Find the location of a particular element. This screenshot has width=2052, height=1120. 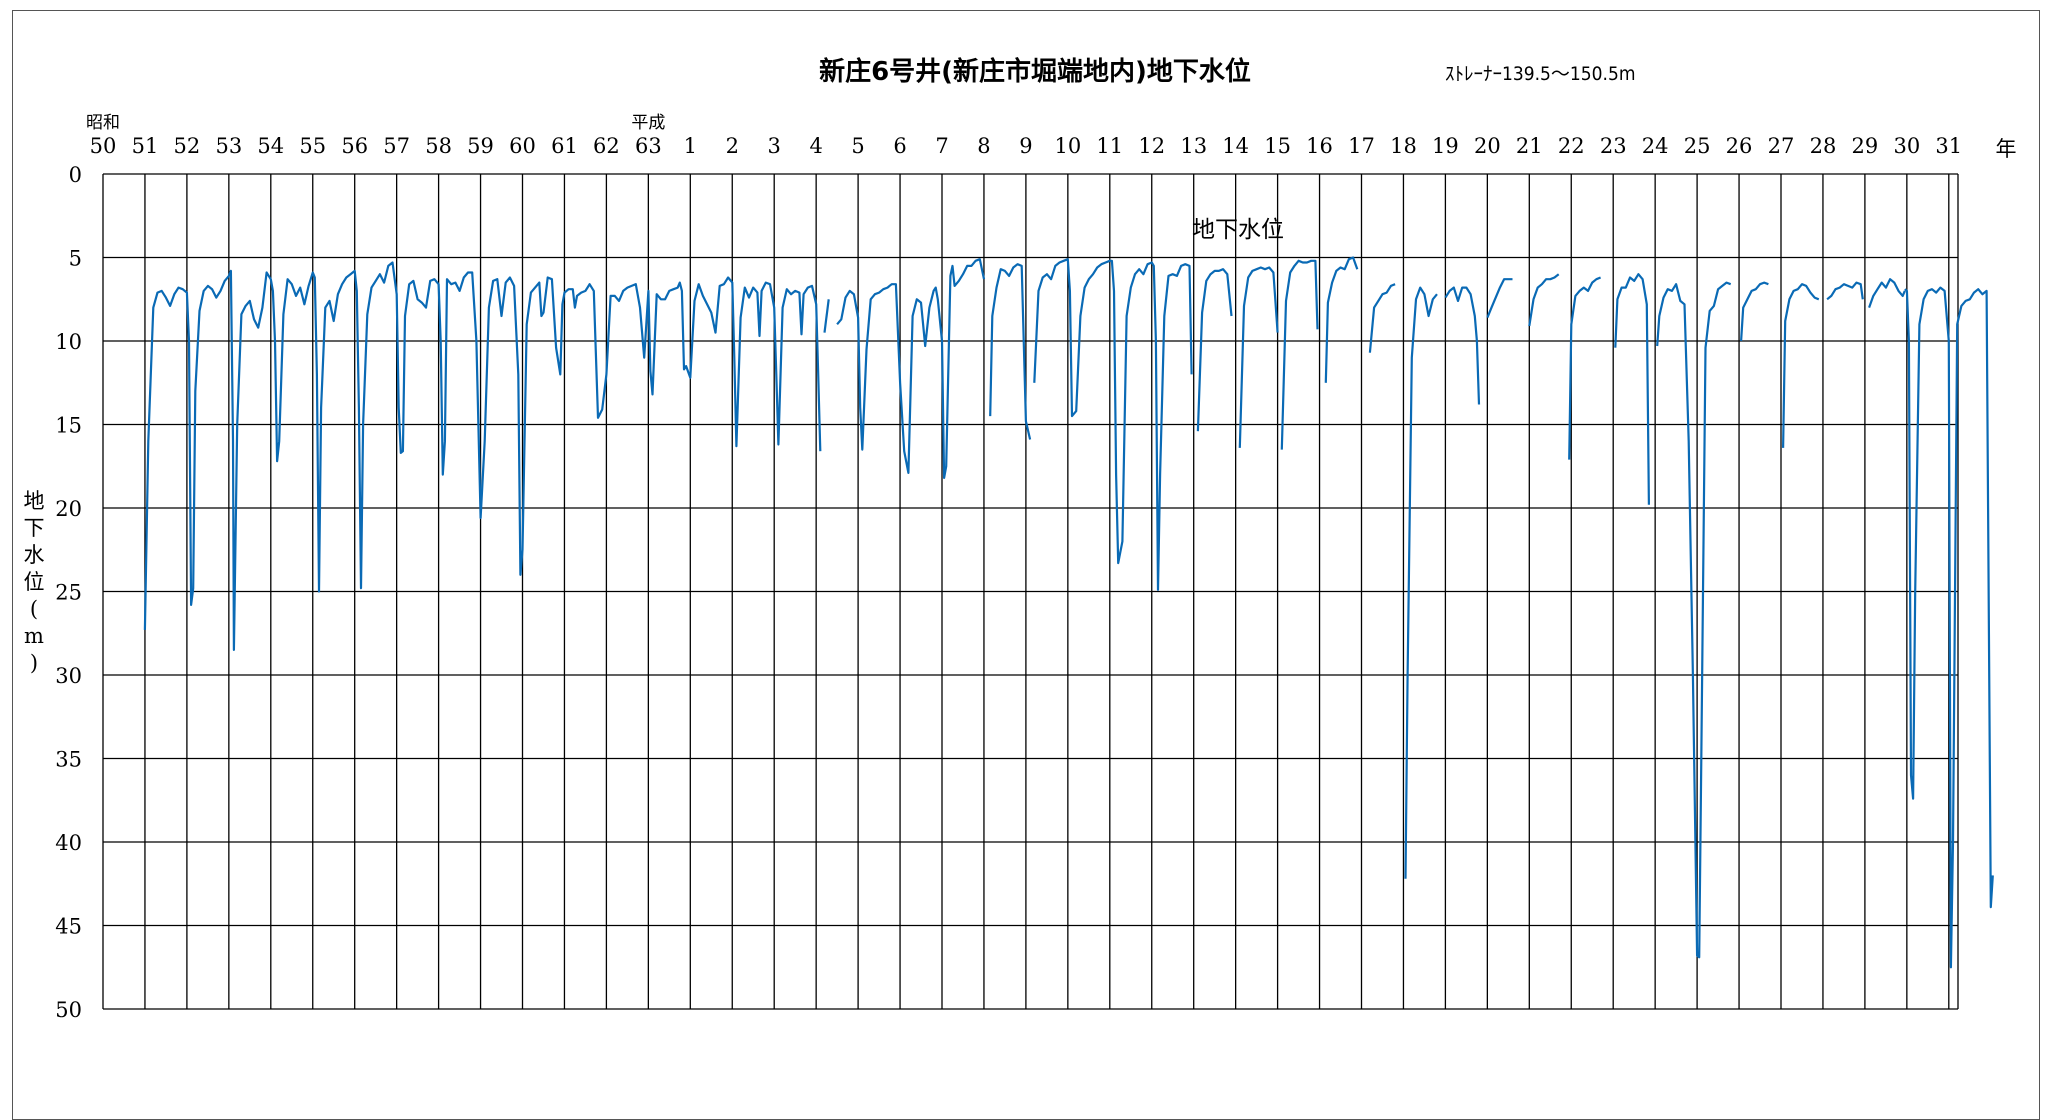

x-tick-label: 59 is located at coordinates (480, 146).